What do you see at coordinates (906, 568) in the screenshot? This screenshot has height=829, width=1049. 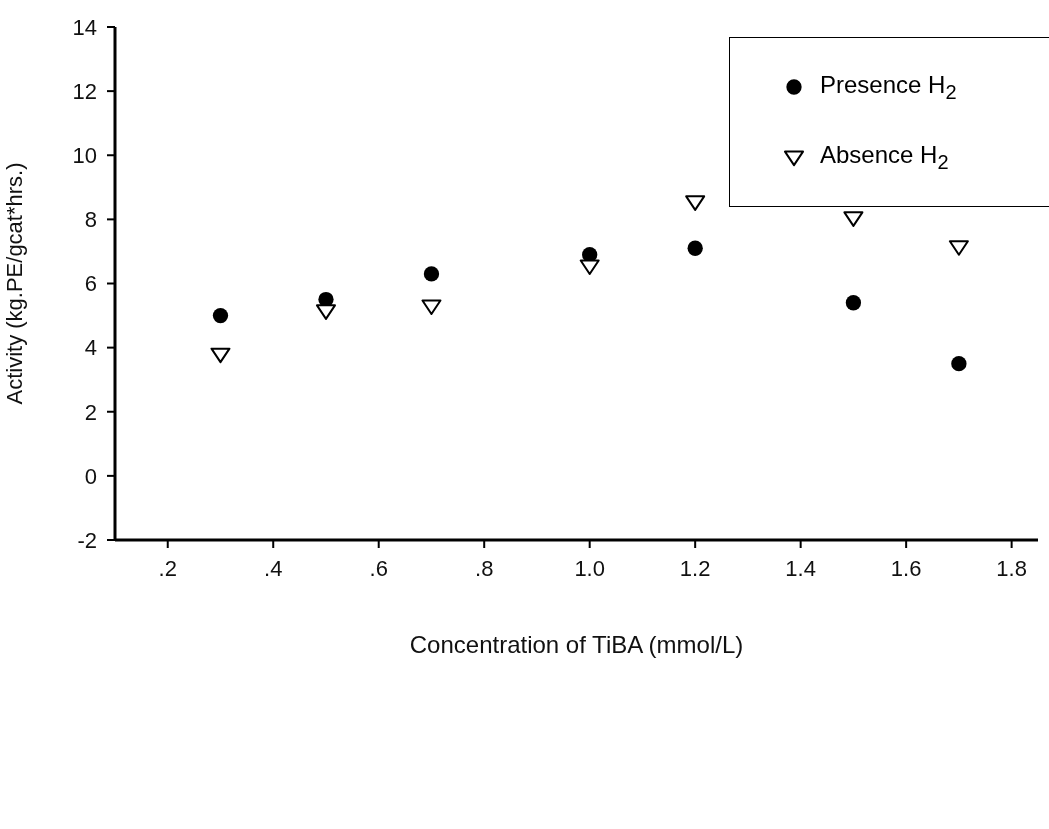 I see `x-tick-label: 1.6` at bounding box center [906, 568].